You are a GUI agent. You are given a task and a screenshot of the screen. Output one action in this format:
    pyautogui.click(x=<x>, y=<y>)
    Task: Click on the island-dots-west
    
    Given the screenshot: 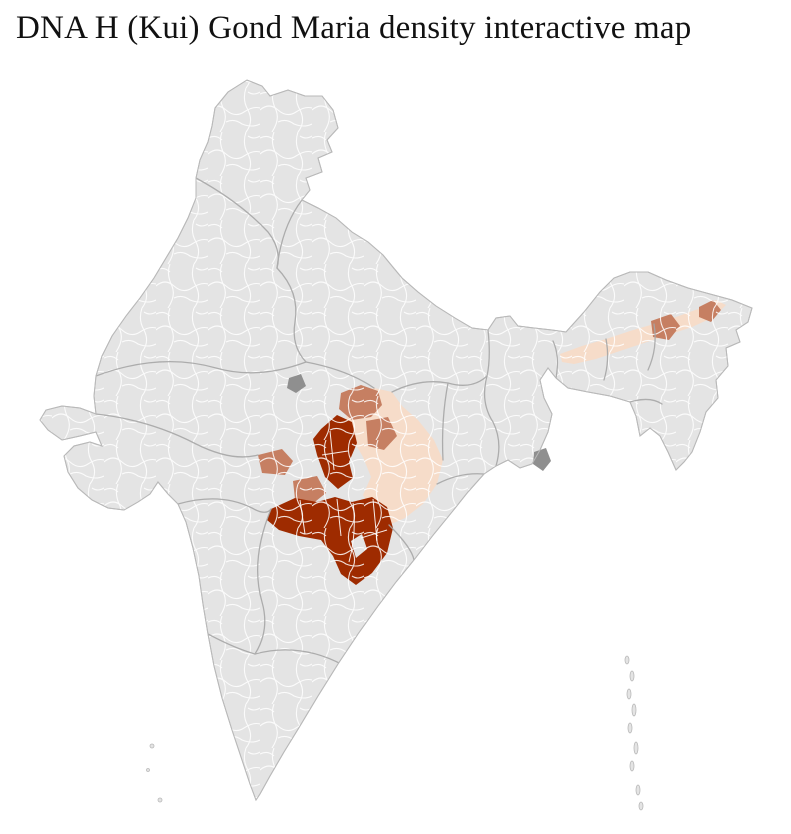 What is the action you would take?
    pyautogui.click(x=154, y=773)
    